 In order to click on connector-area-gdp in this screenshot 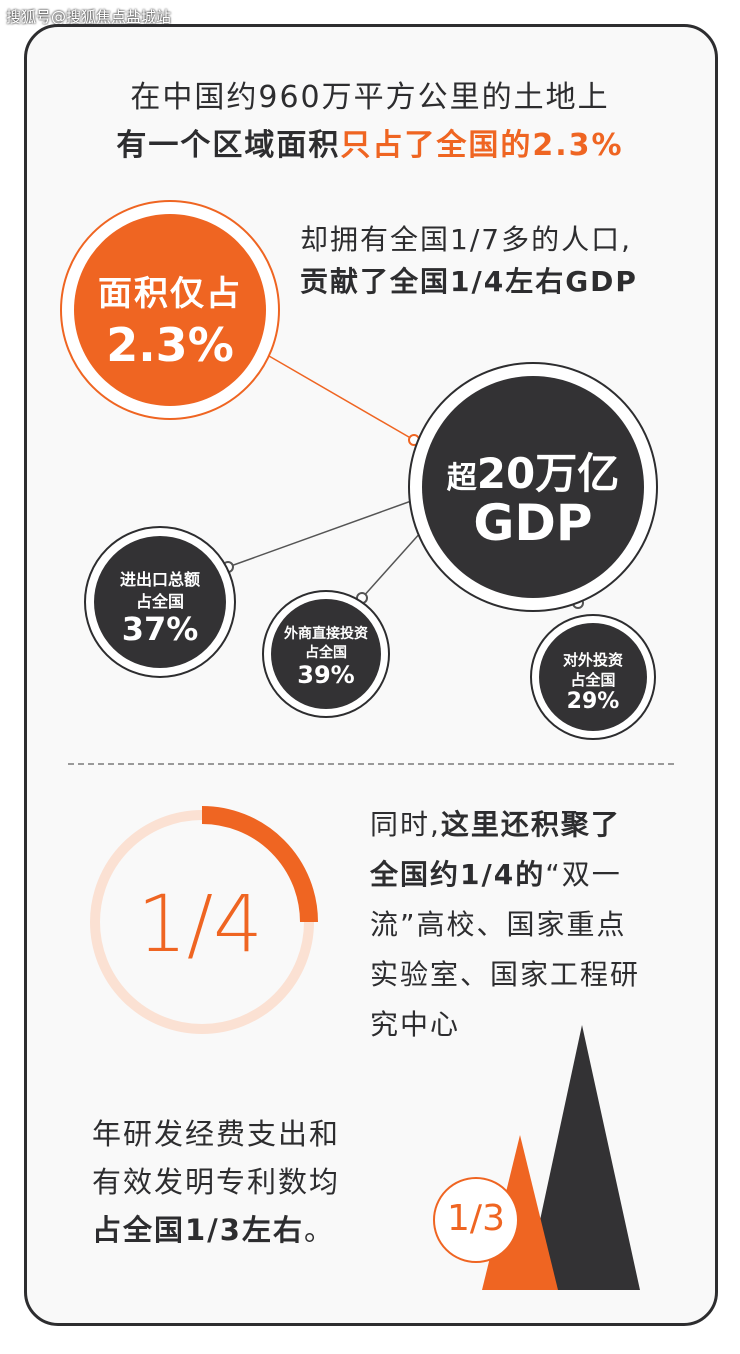, I will do `click(332, 392)`.